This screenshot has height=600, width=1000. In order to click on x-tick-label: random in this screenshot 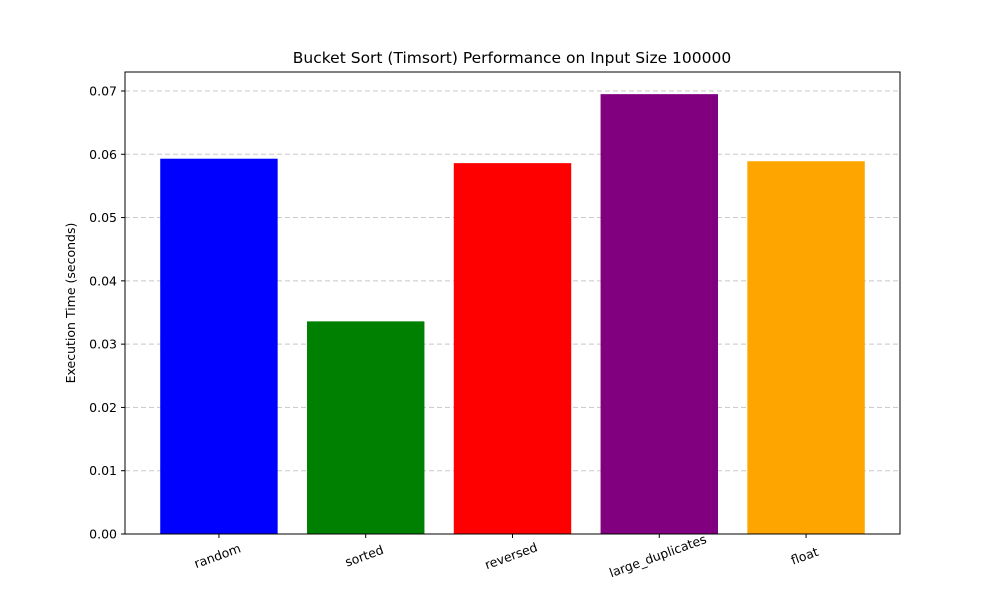, I will do `click(217, 555)`.